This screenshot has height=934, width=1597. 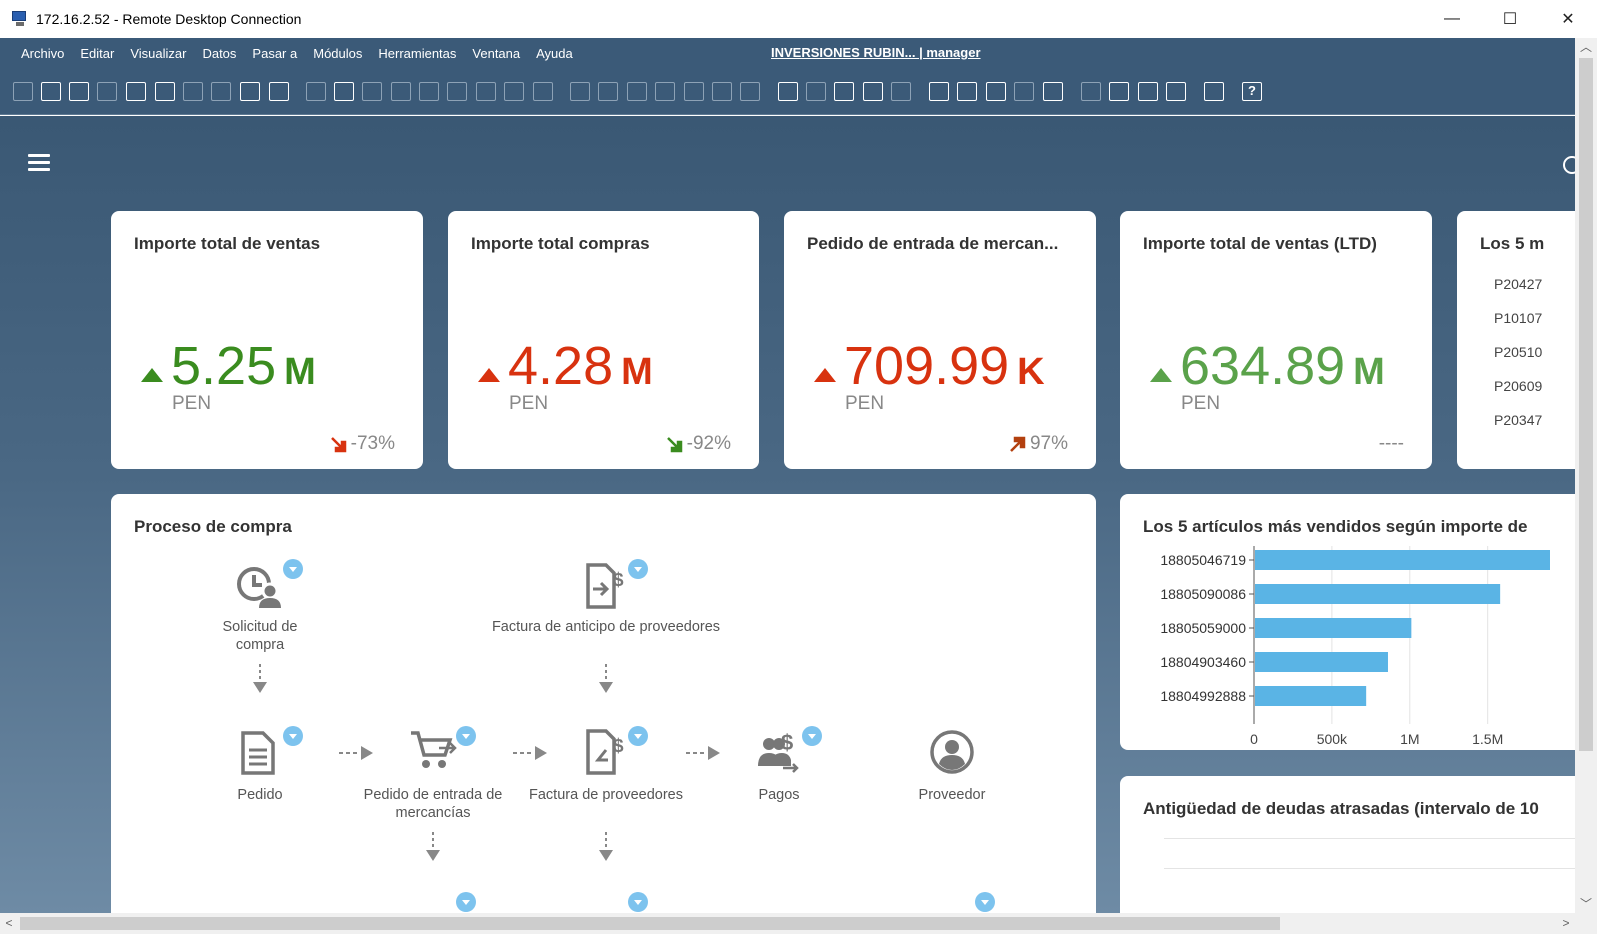 I want to click on menu-ayuda: Ayuda, so click(x=554, y=53).